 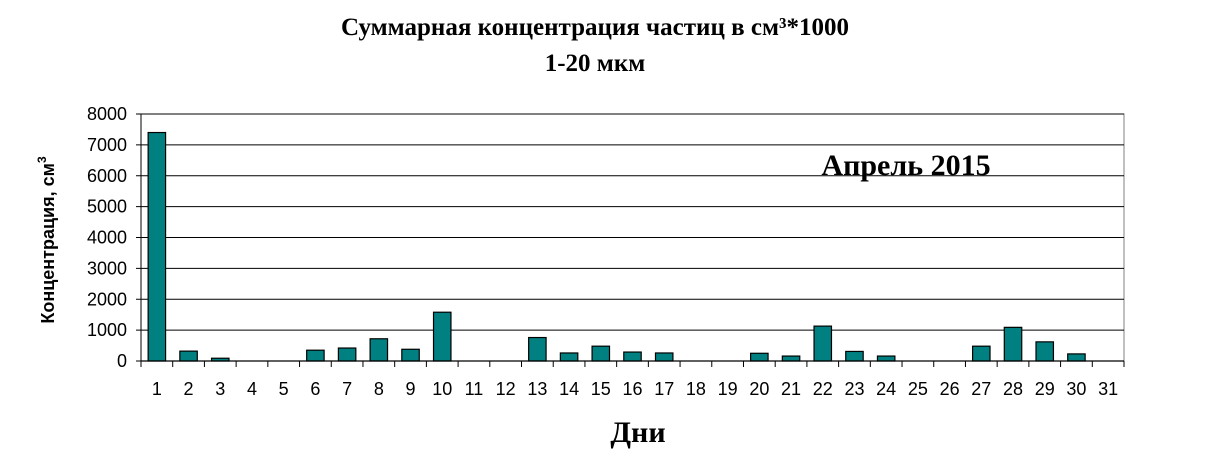 What do you see at coordinates (886, 389) in the screenshot?
I see `x-tick-label: 24` at bounding box center [886, 389].